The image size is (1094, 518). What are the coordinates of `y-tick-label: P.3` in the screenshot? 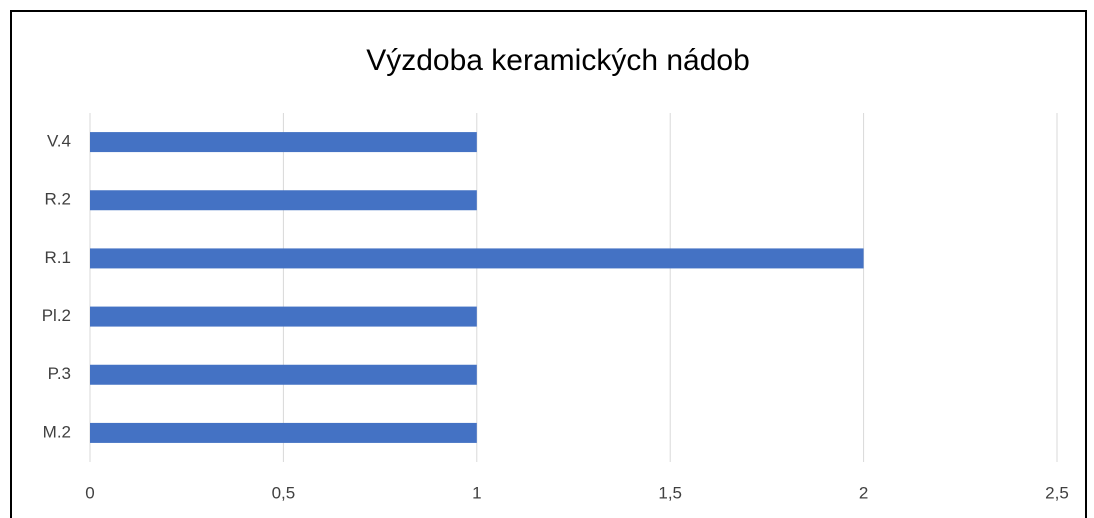 It's located at (59, 373).